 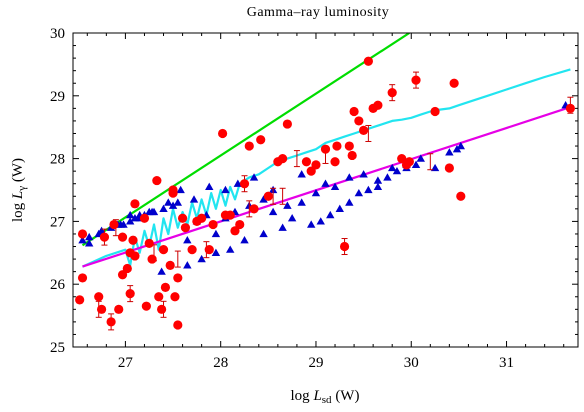 What do you see at coordinates (325, 397) in the screenshot?
I see `x-axis-label: log Lsd (W)` at bounding box center [325, 397].